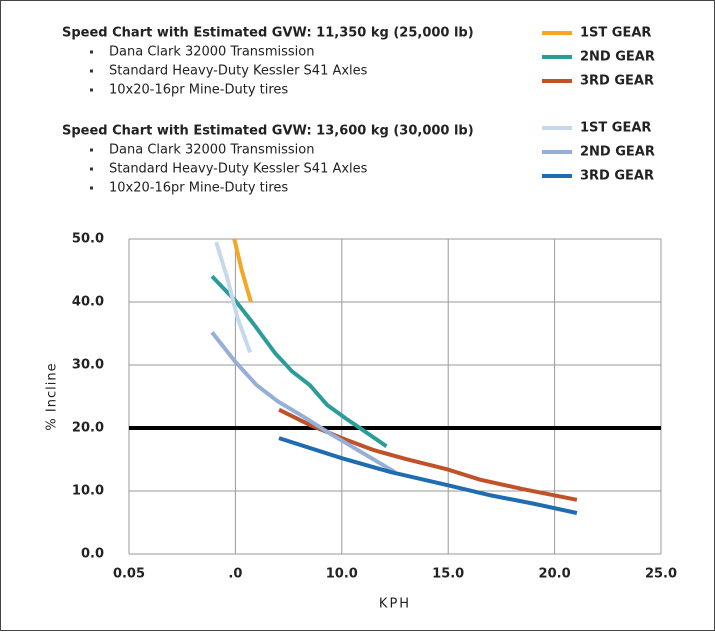 The height and width of the screenshot is (635, 715). I want to click on x-tick-label: .0, so click(235, 574).